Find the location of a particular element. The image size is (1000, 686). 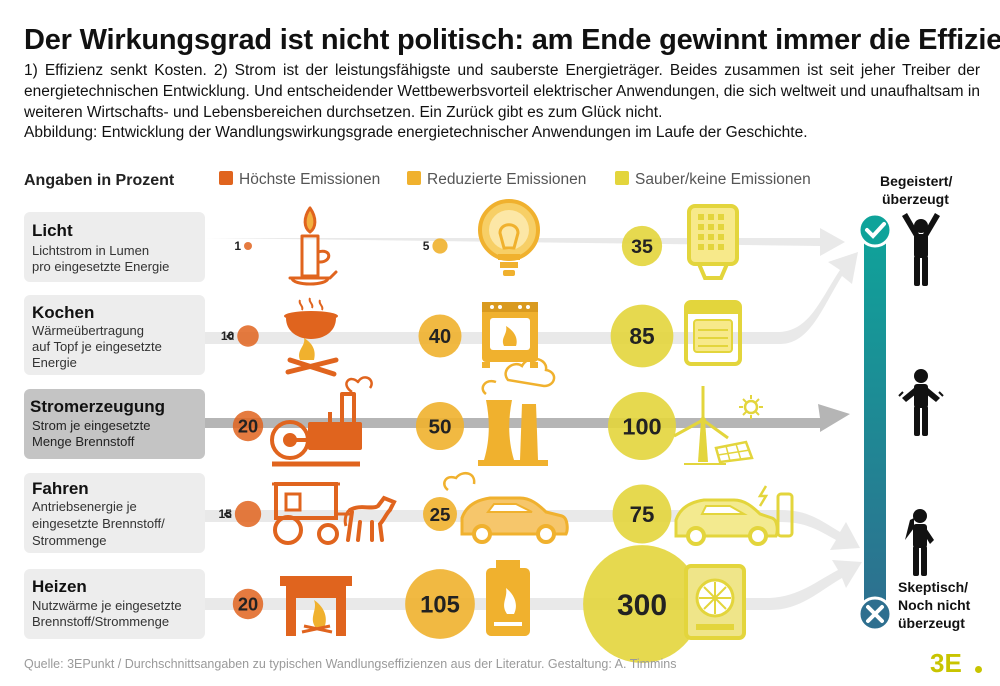

led-lamp-icon is located at coordinates (713, 242).